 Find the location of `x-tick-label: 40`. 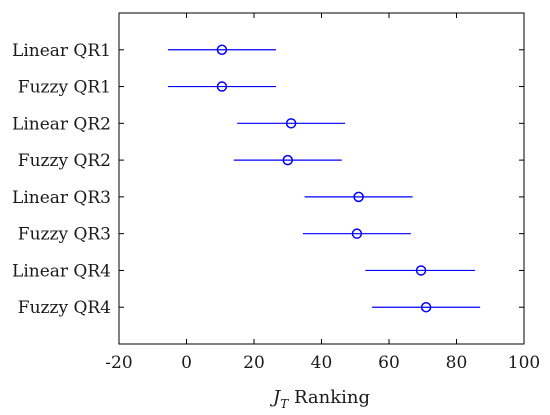

x-tick-label: 40 is located at coordinates (322, 363).